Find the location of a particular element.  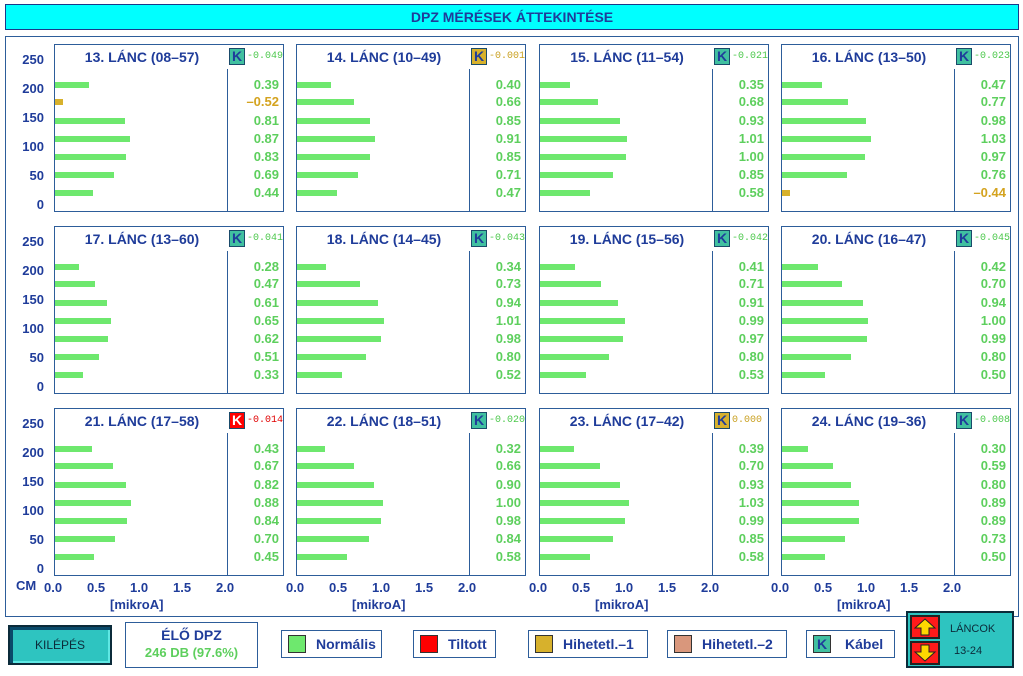

measurement-value: 0.45 is located at coordinates (266, 556).